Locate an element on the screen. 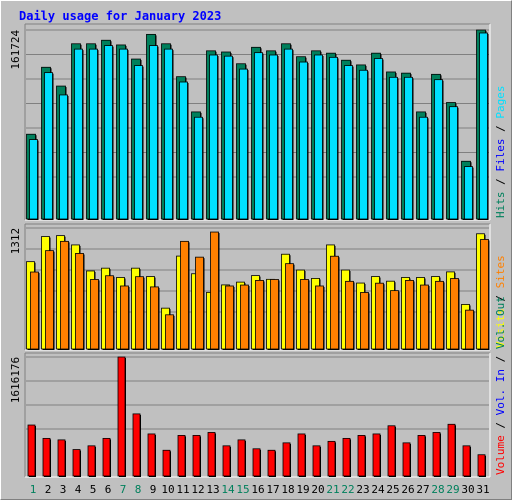 The height and width of the screenshot is (500, 512). legend-entry: Visits is located at coordinates (500, 328).